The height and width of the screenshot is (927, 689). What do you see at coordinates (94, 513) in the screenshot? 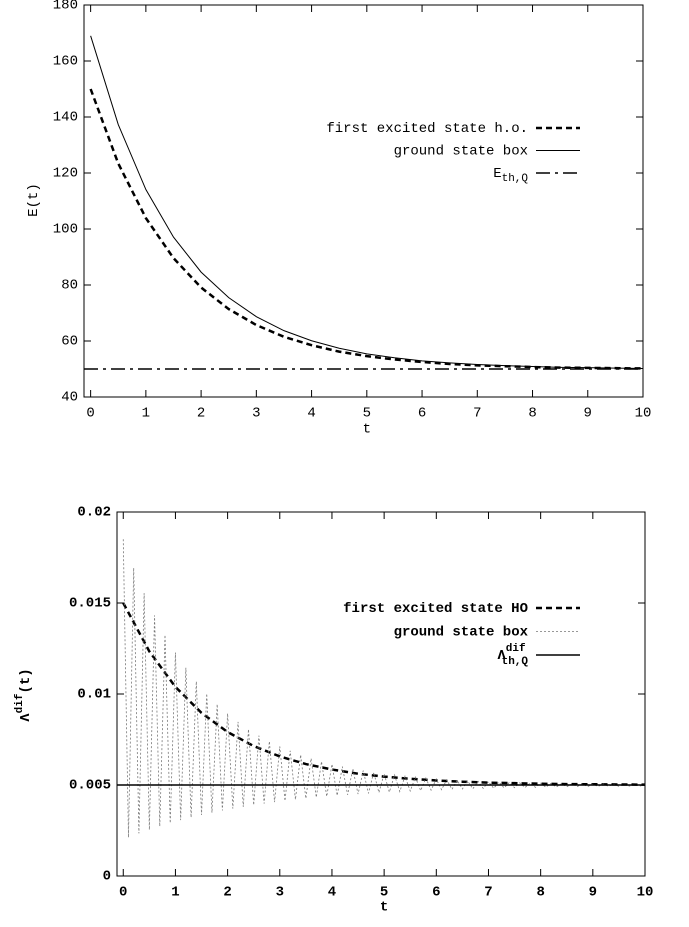
I see `y-tick-label: 0.02` at bounding box center [94, 513].